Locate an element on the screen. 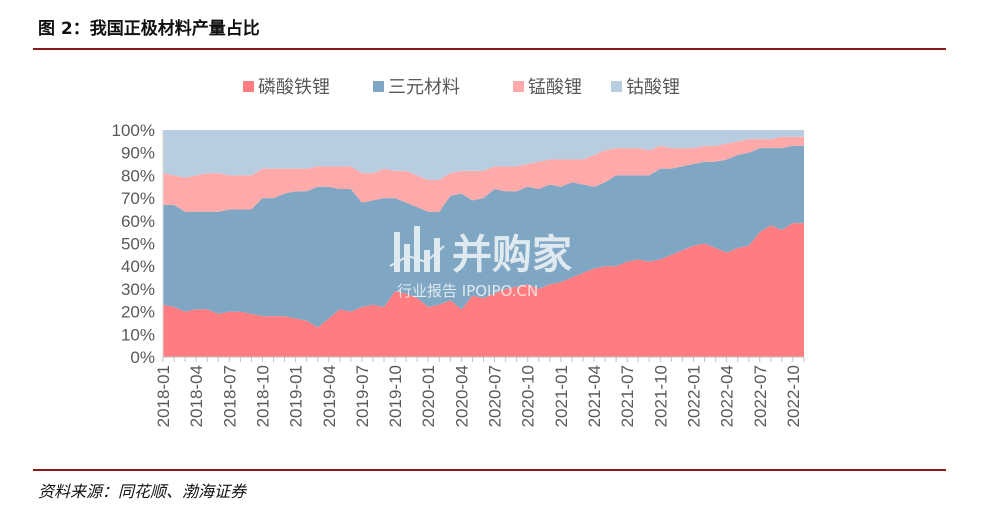  y-tick-label: 30% is located at coordinates (138, 289).